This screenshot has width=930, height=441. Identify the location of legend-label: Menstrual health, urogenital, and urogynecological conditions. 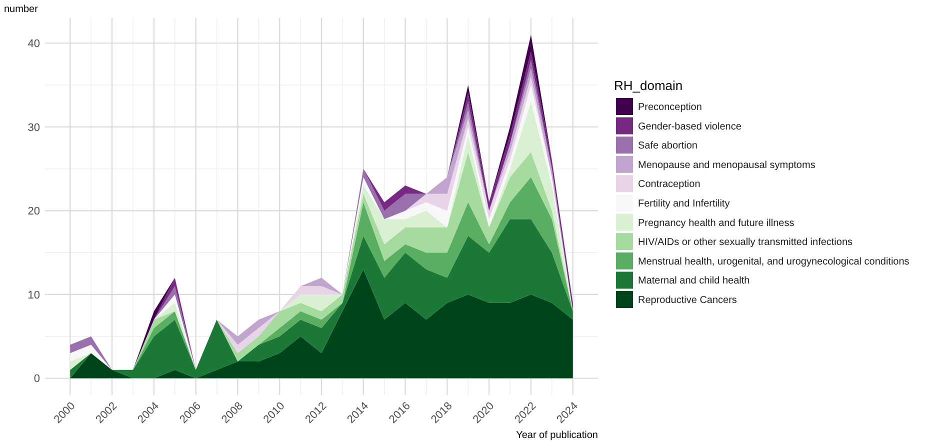
(774, 262).